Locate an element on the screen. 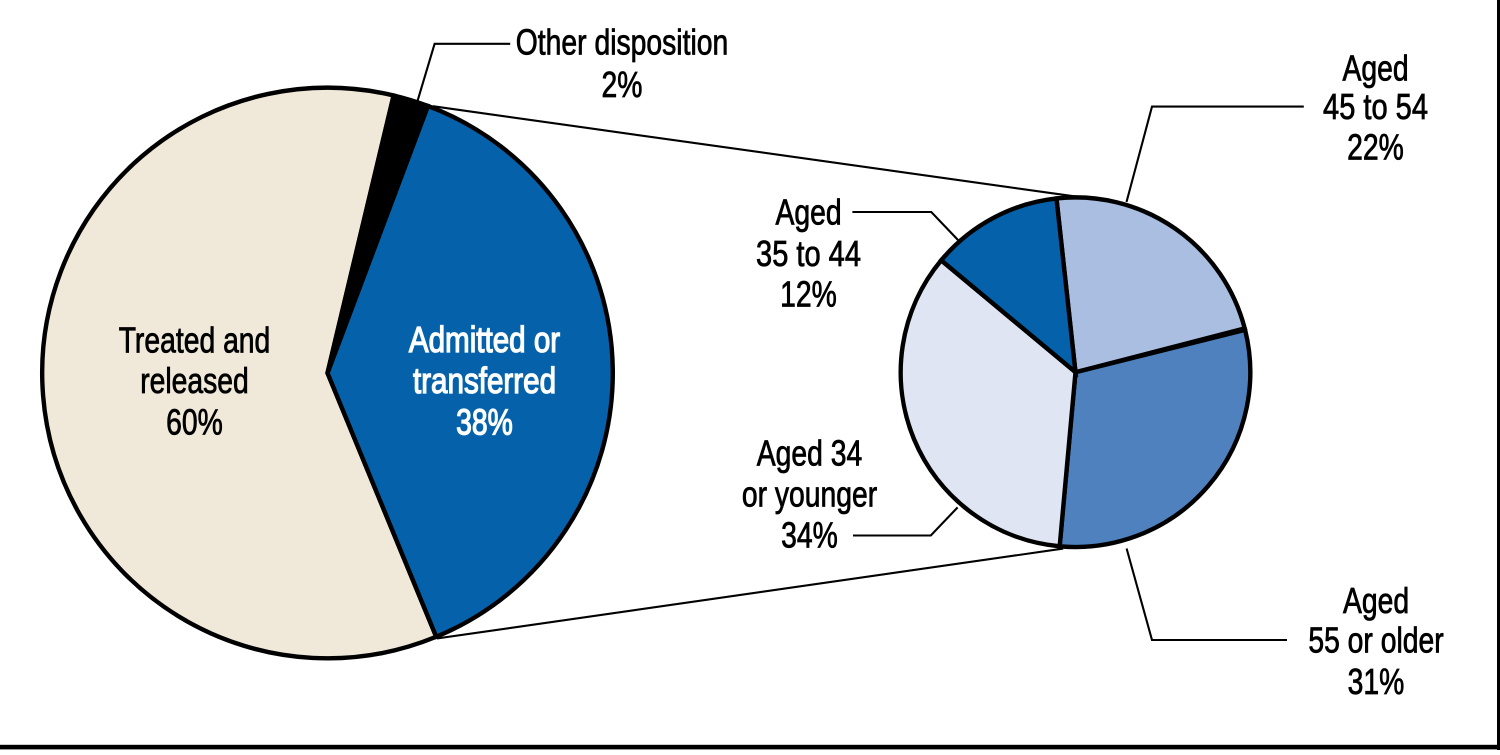 This screenshot has width=1500, height=755. svg-text: 34% is located at coordinates (809, 535).